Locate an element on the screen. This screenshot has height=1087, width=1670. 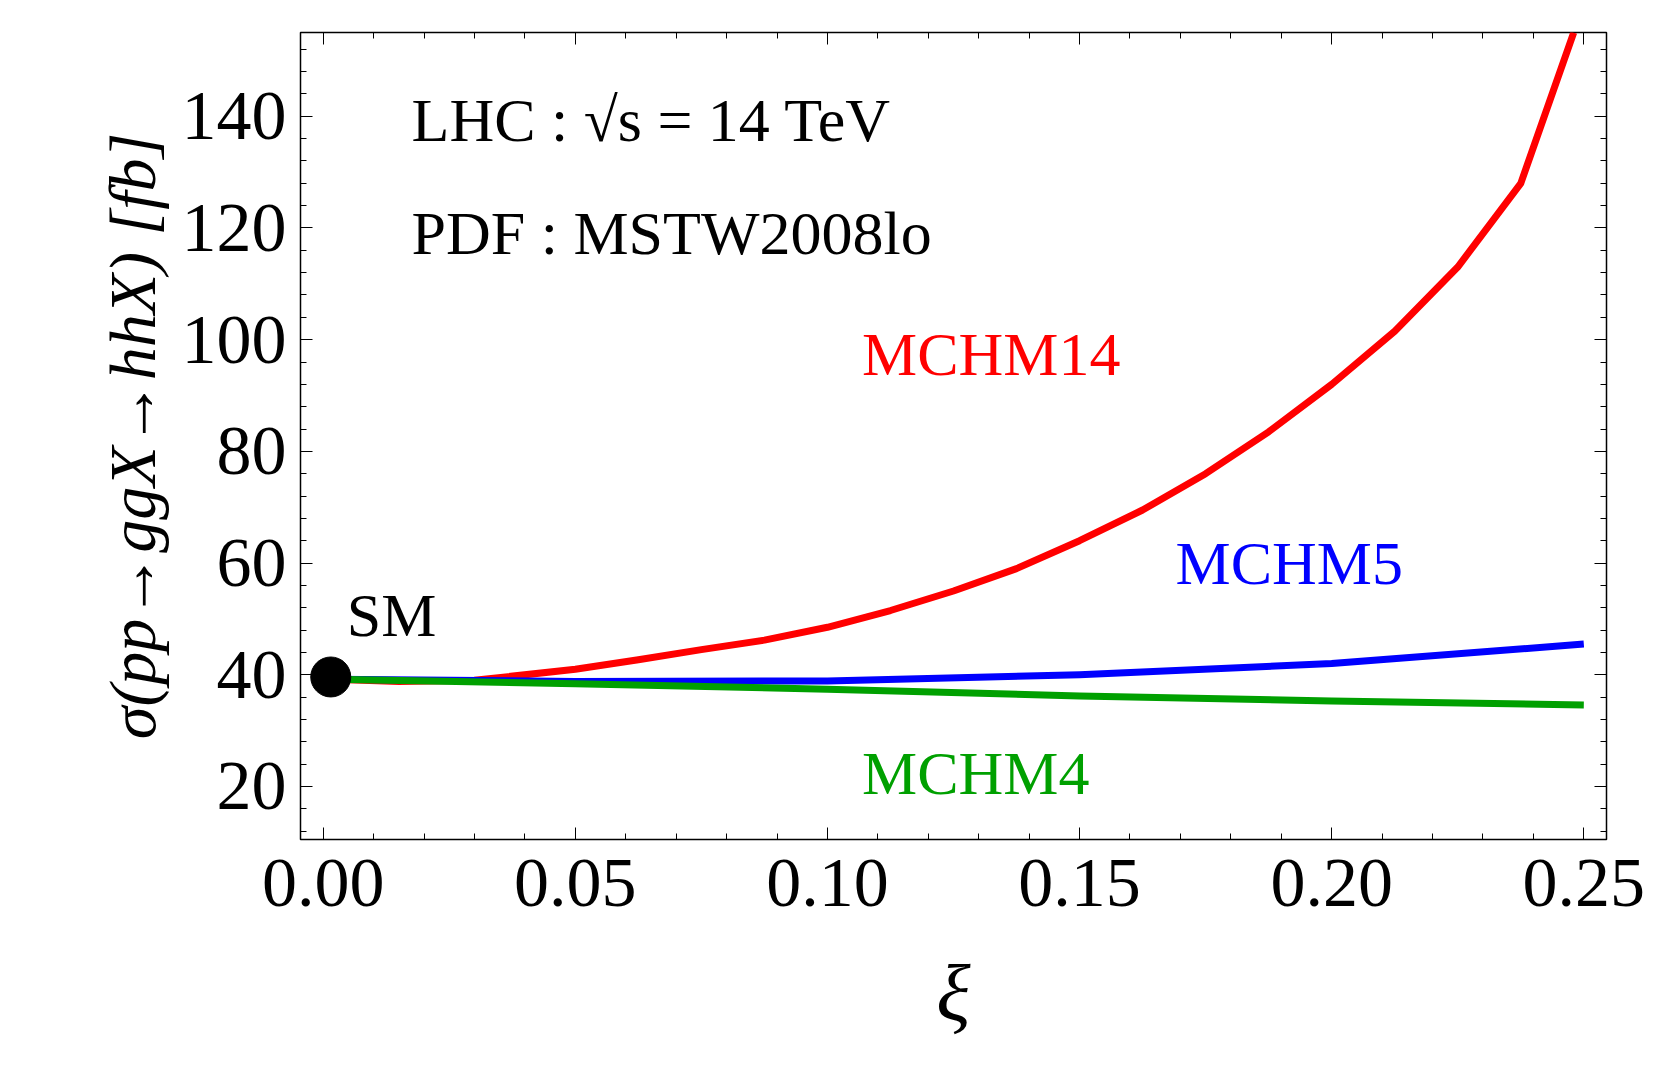
y-tick-label: 40 is located at coordinates (251, 674).